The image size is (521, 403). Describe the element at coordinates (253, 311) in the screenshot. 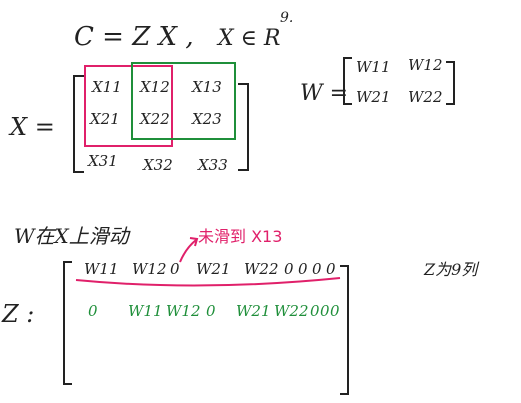

I see `z-row2-cell-5: W21` at that location.